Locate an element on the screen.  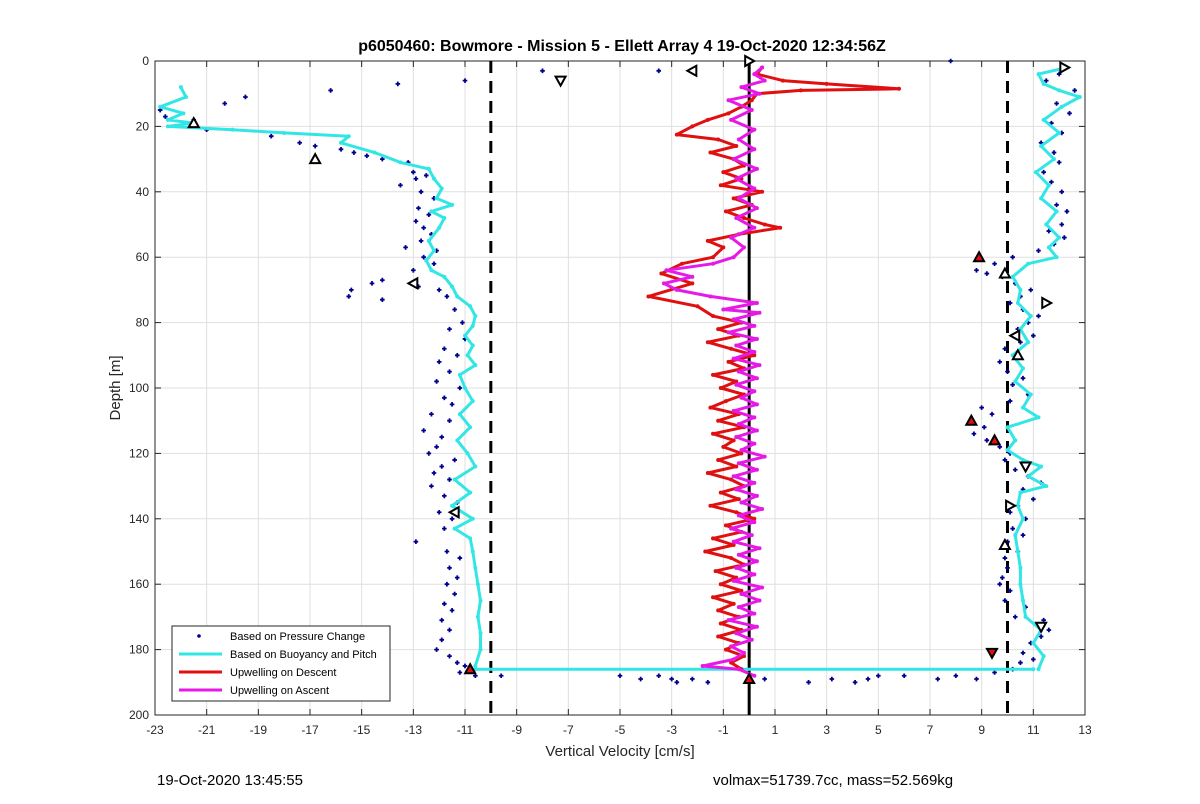
y-tick-label: 20 is located at coordinates (143, 126).